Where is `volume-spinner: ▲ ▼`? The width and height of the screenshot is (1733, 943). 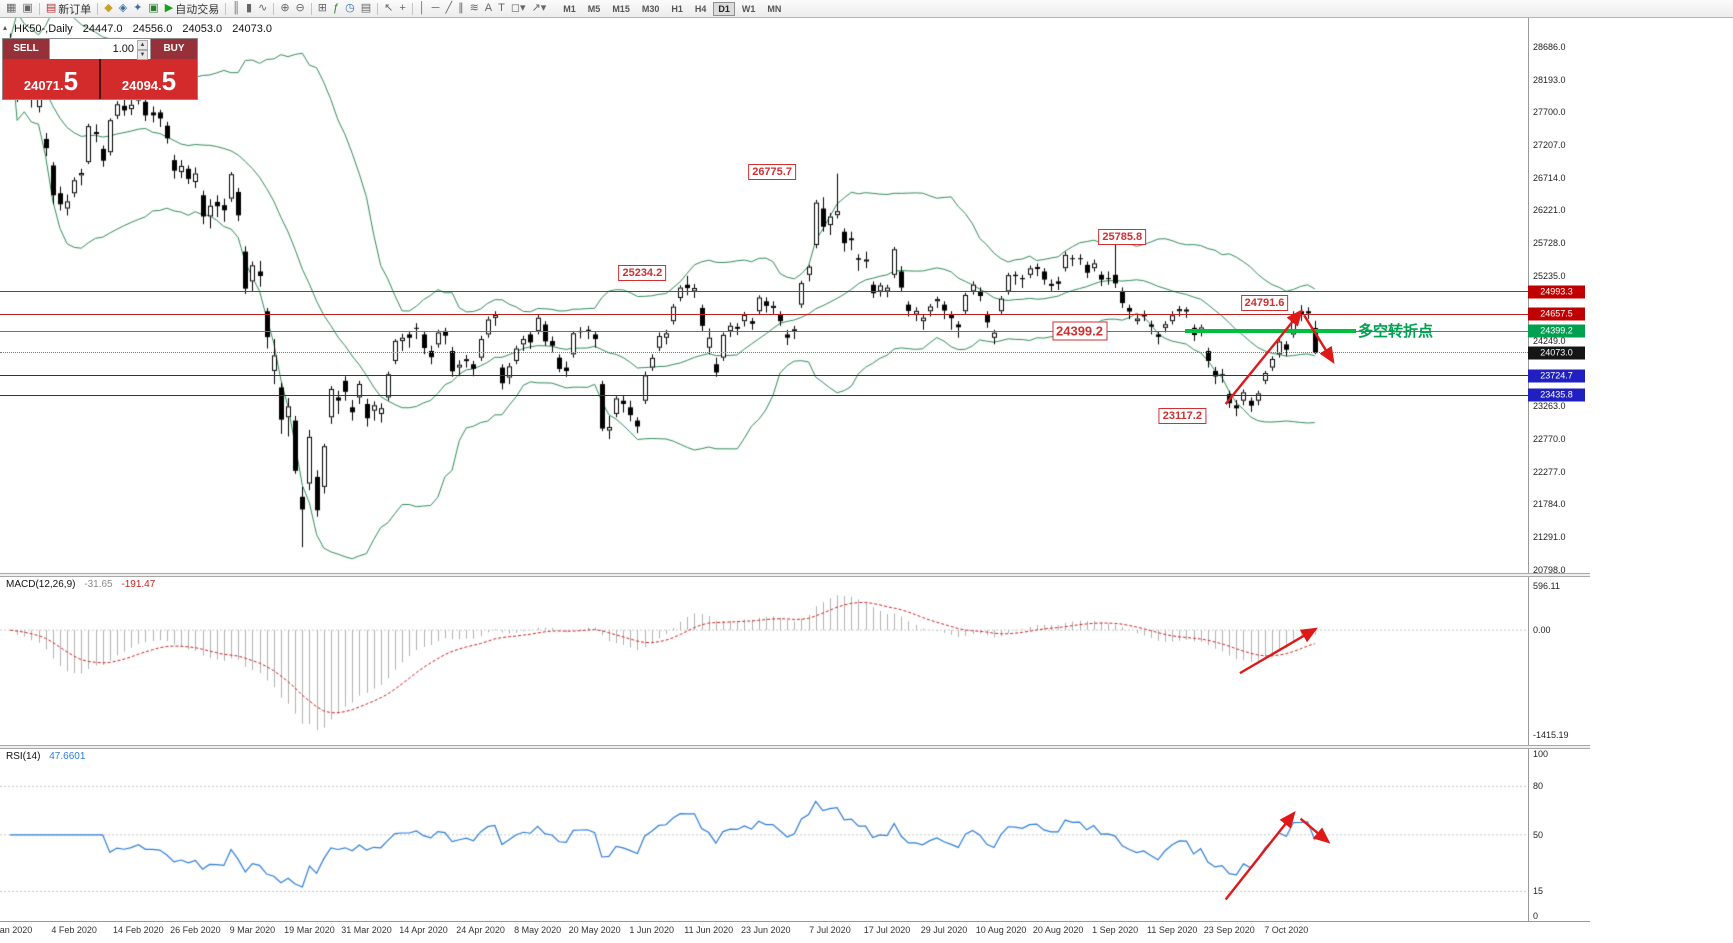
volume-spinner: ▲ ▼ is located at coordinates (142, 50).